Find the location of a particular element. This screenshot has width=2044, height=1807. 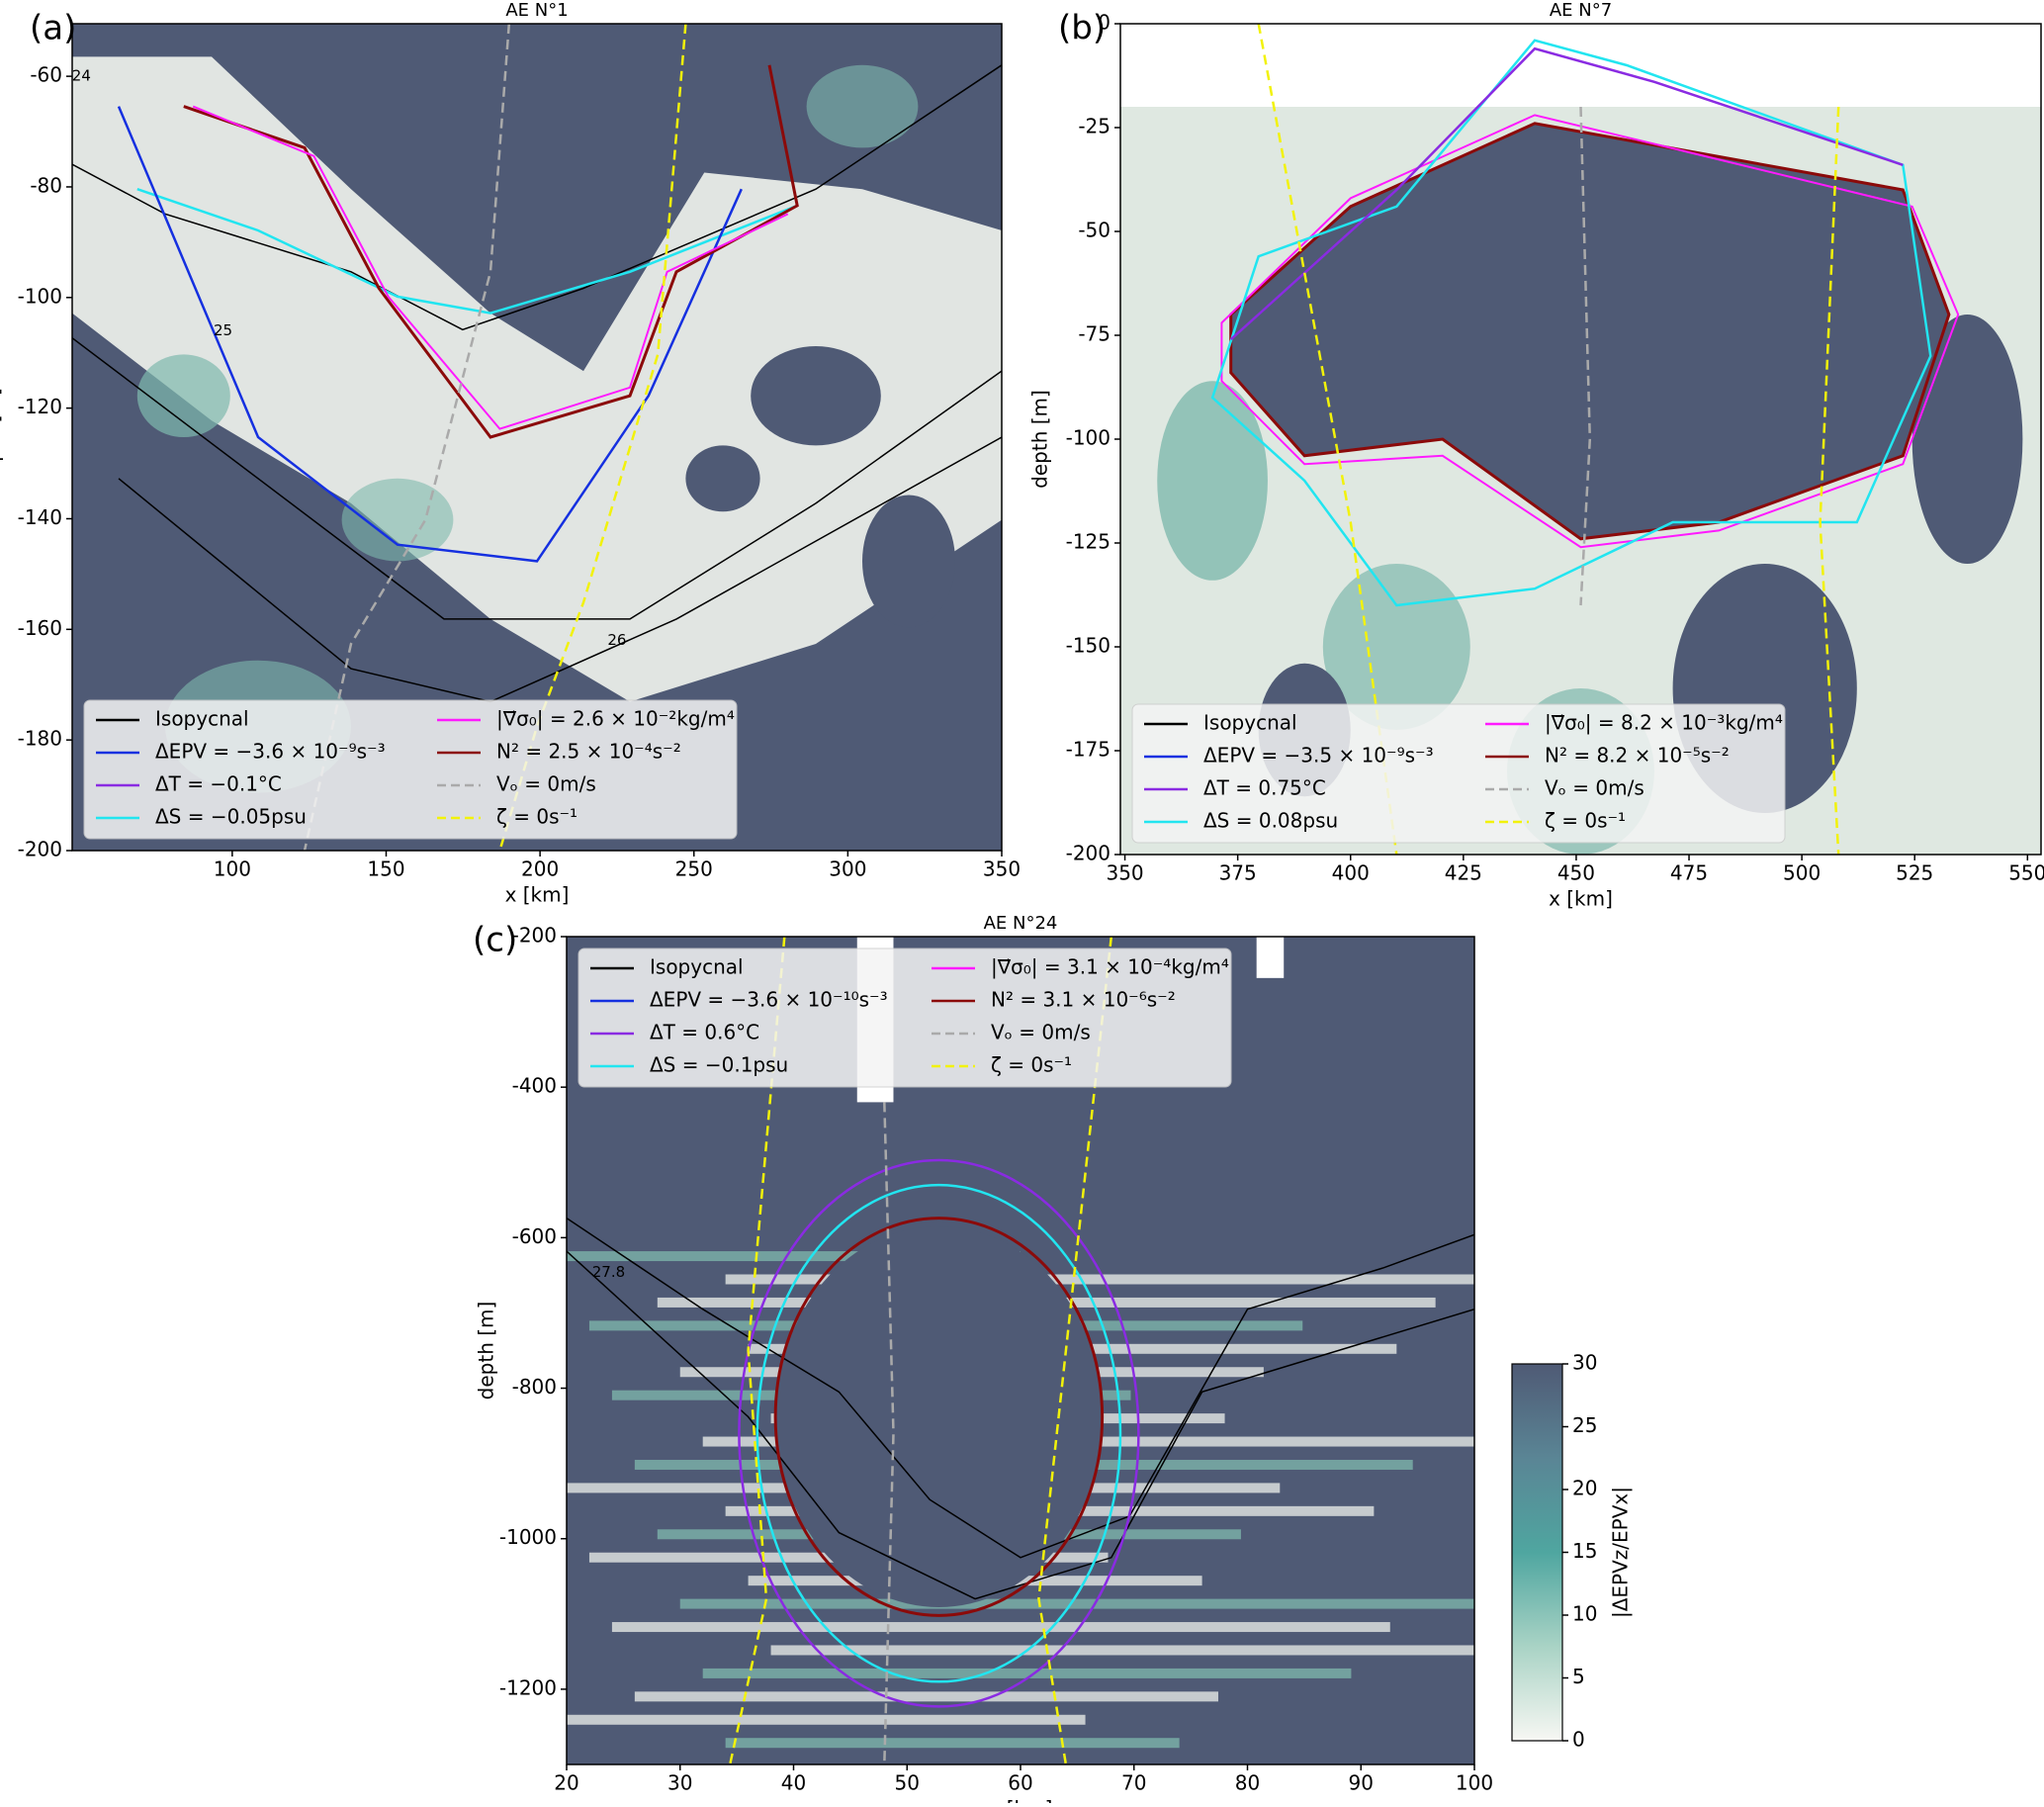

x-tick-label: 200 is located at coordinates (540, 870).